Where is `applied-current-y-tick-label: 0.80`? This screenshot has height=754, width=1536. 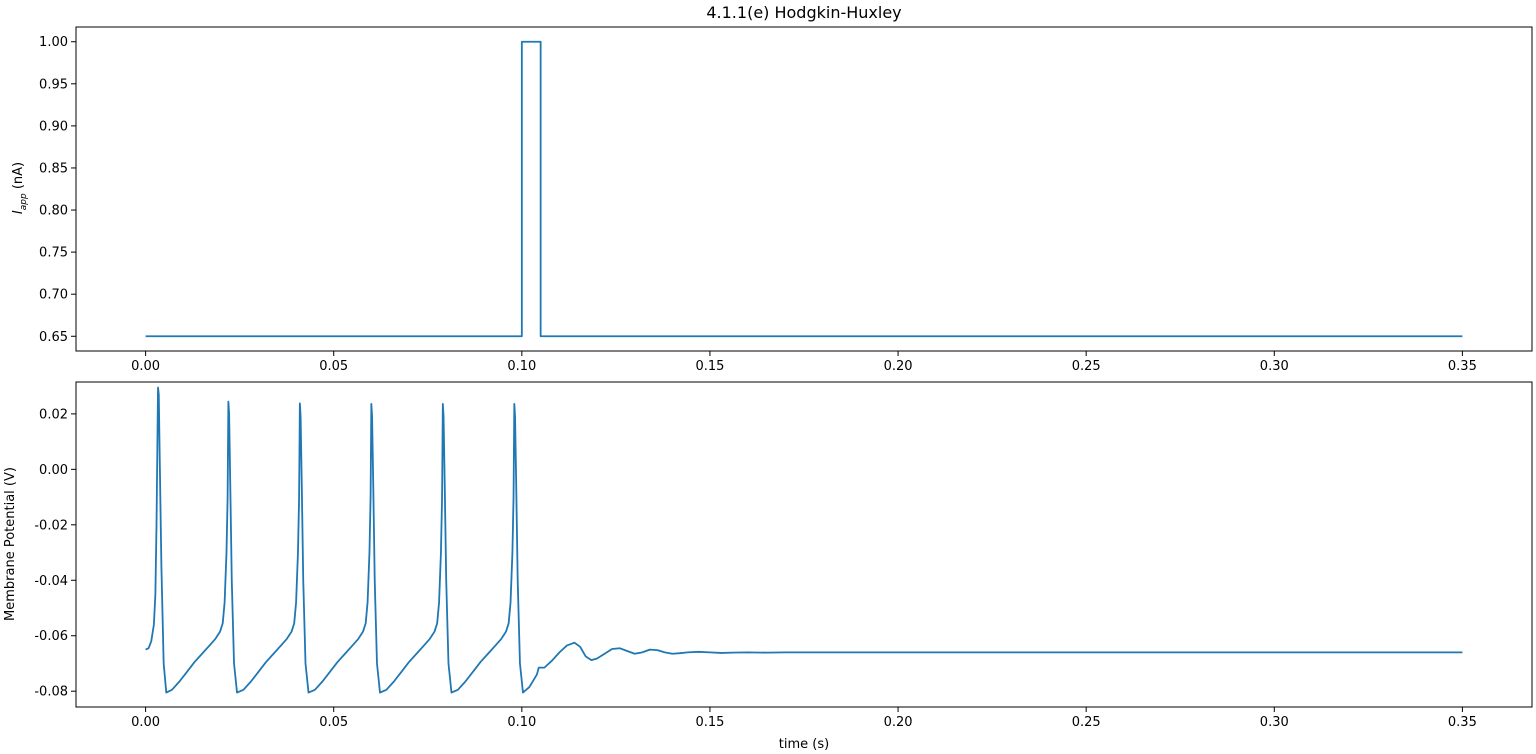 applied-current-y-tick-label: 0.80 is located at coordinates (53, 211).